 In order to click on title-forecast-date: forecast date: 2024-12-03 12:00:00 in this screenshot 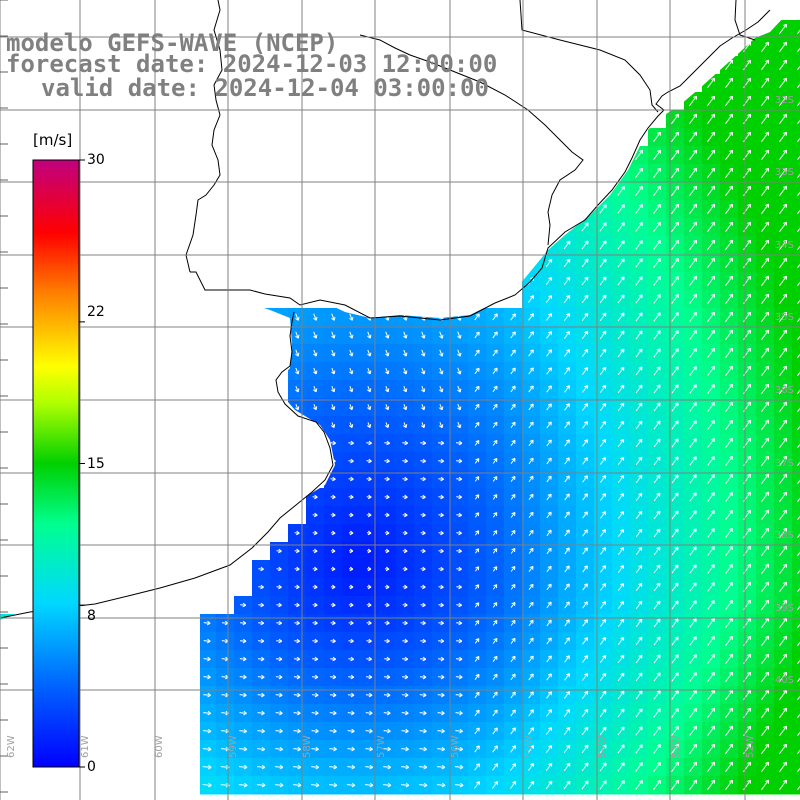, I will do `click(252, 64)`.